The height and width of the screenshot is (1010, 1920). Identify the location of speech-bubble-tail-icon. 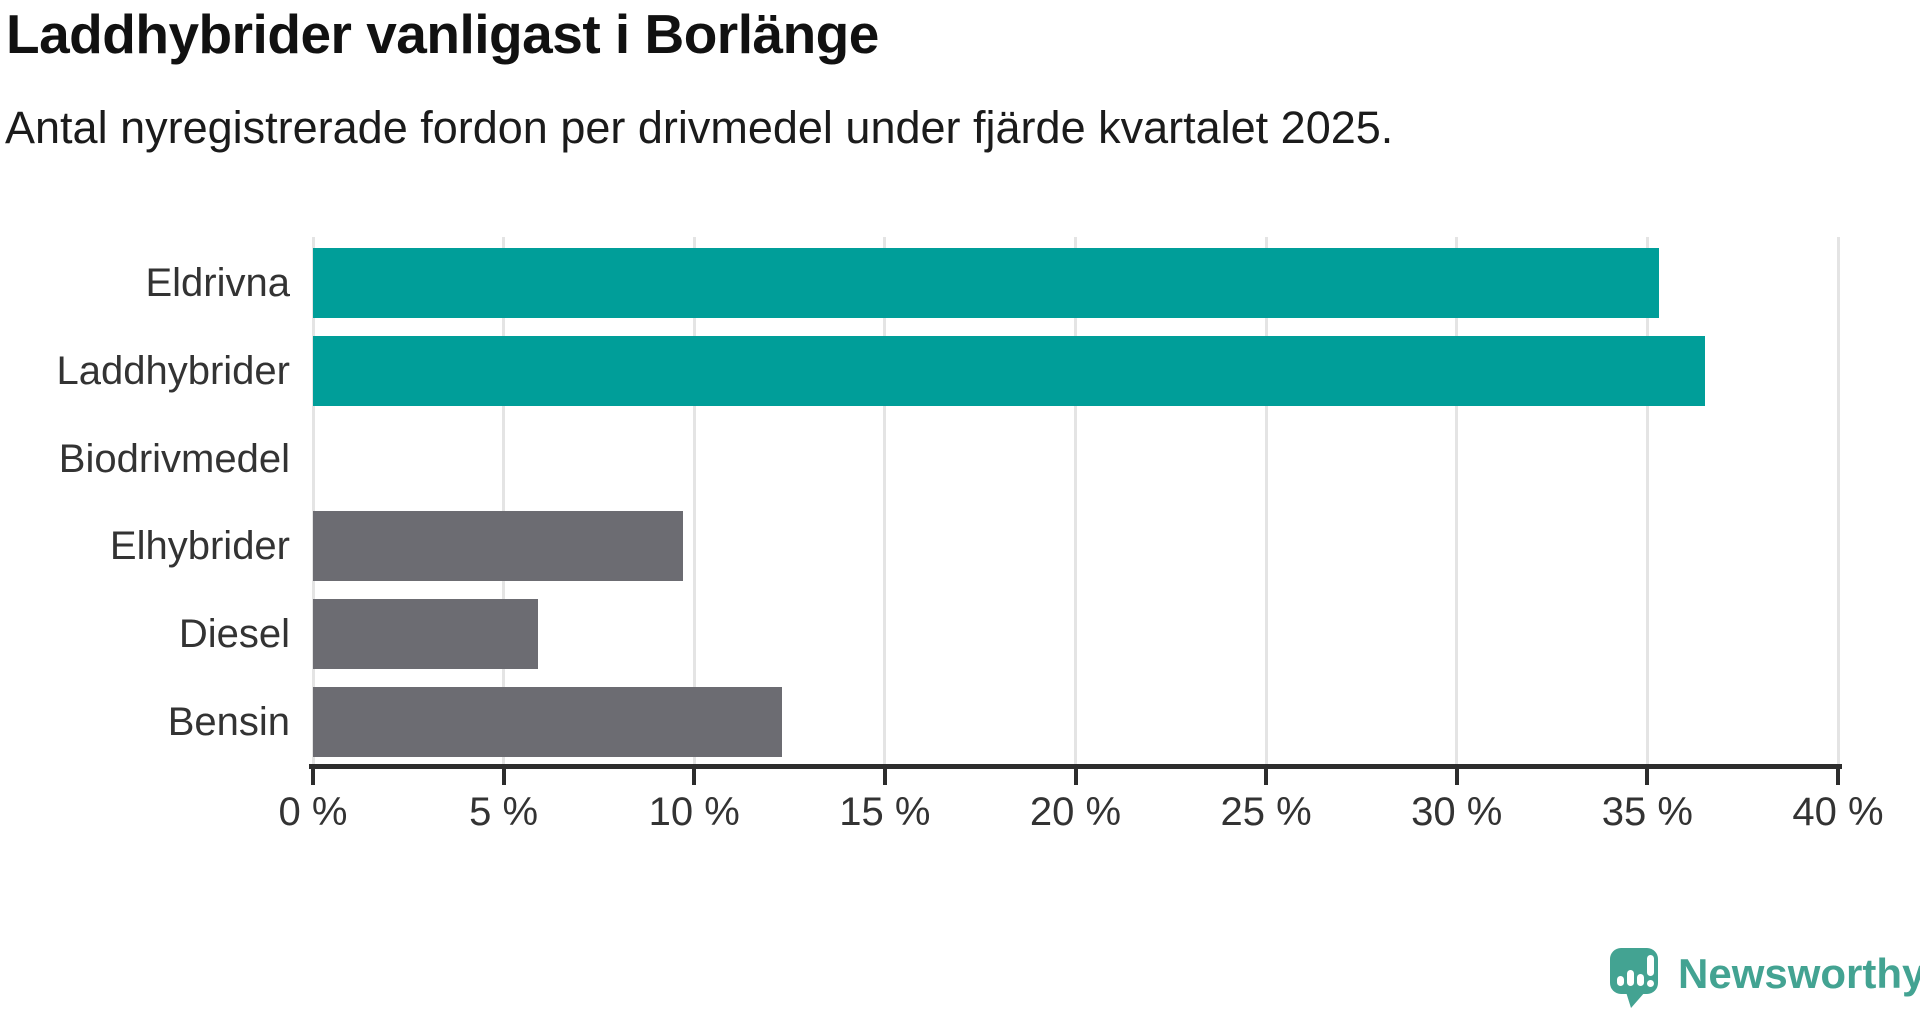
(1635, 1000).